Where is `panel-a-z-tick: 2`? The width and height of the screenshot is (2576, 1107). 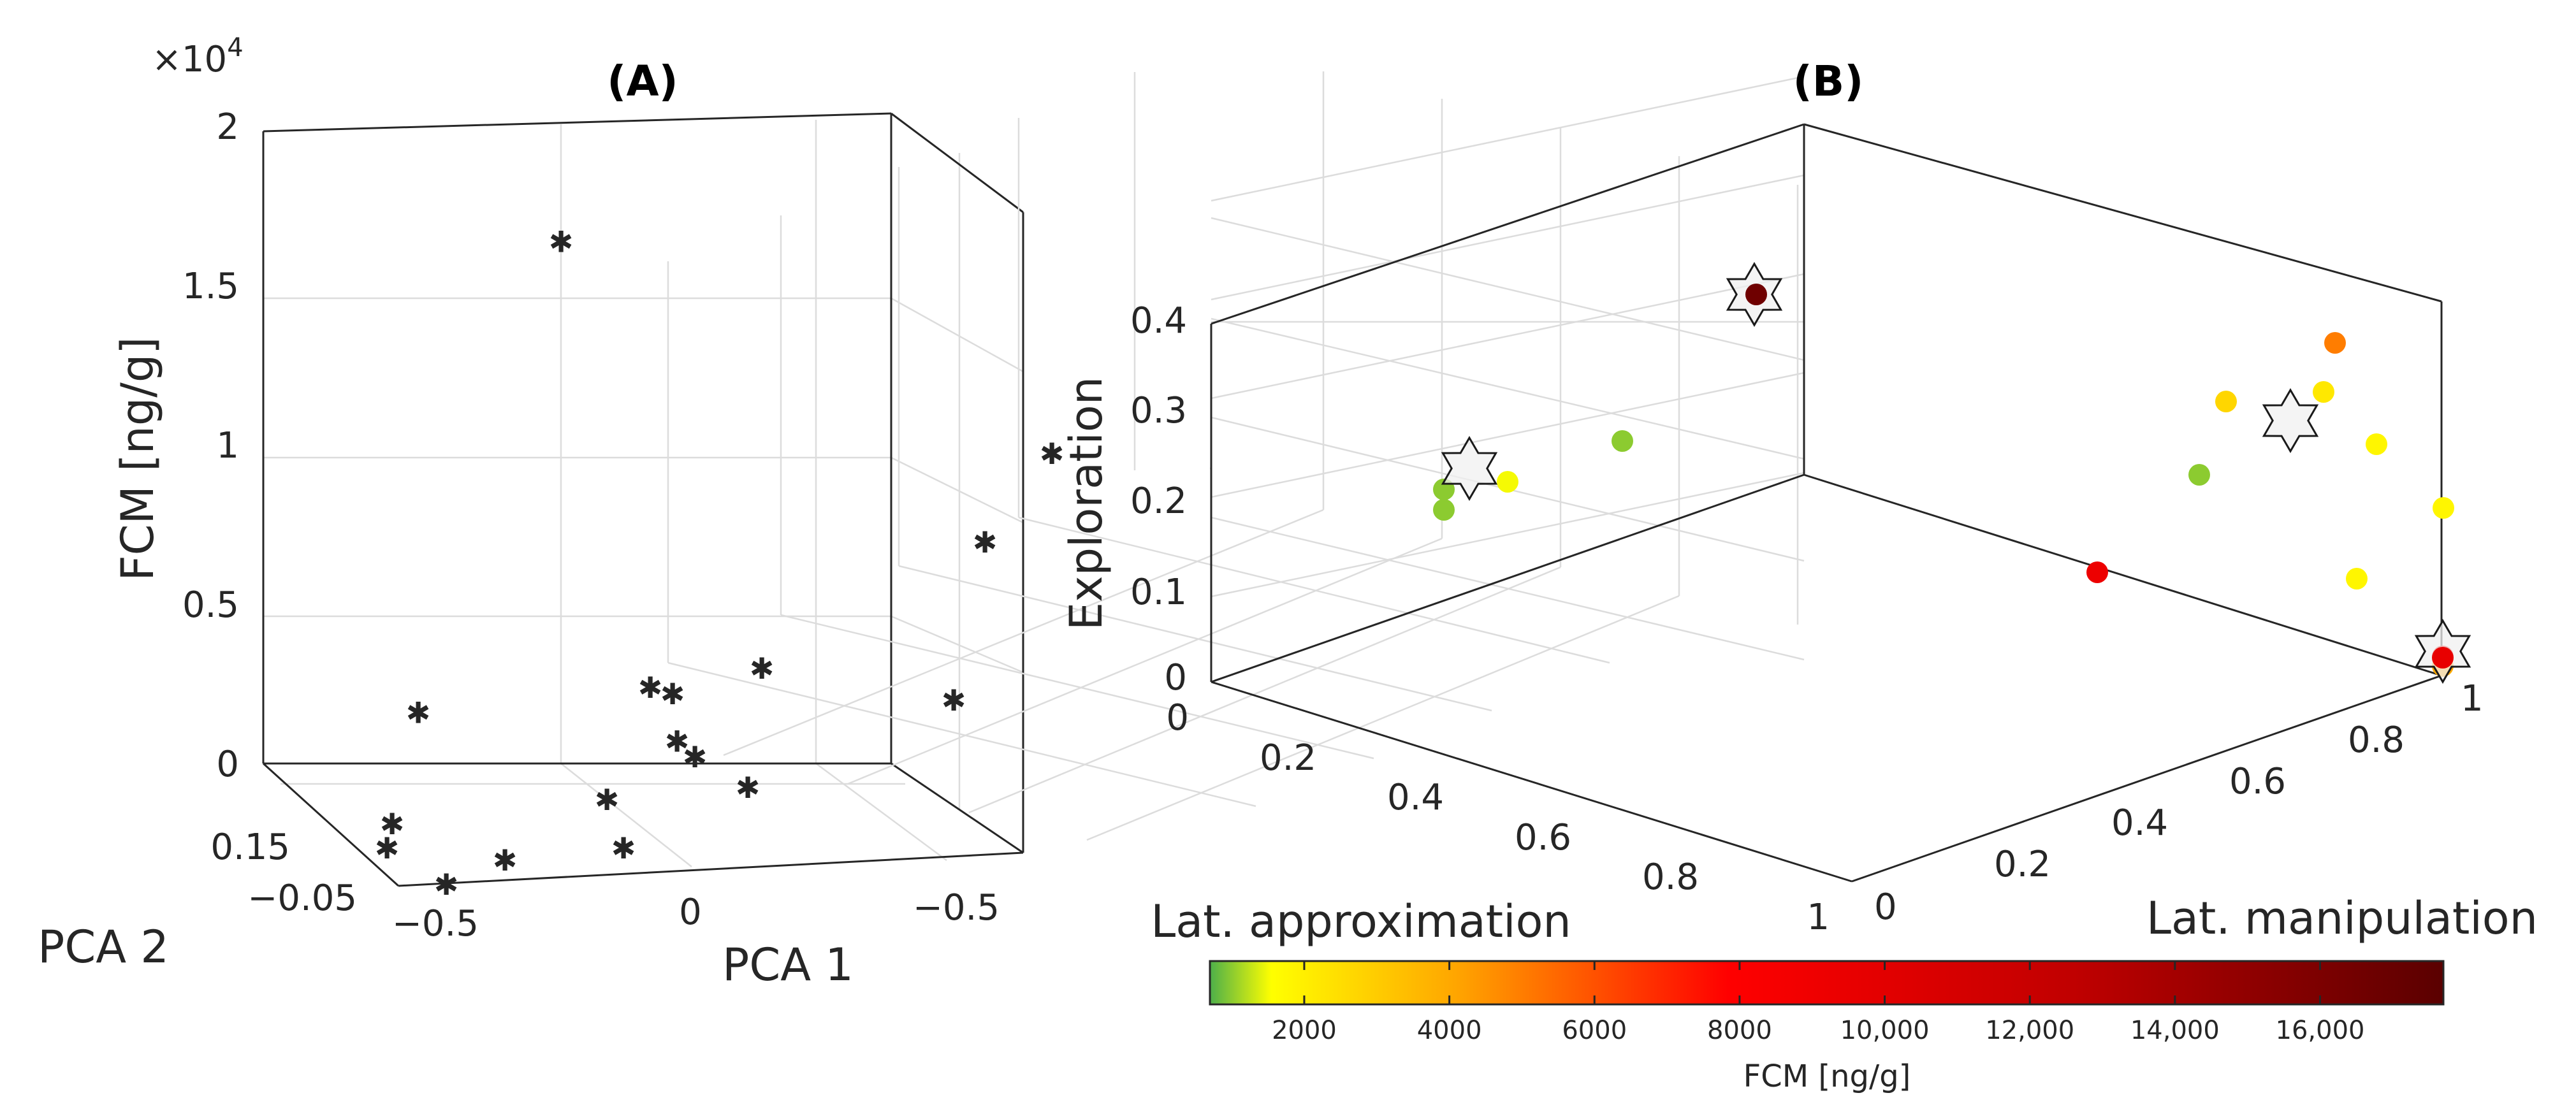
panel-a-z-tick: 2 is located at coordinates (227, 127).